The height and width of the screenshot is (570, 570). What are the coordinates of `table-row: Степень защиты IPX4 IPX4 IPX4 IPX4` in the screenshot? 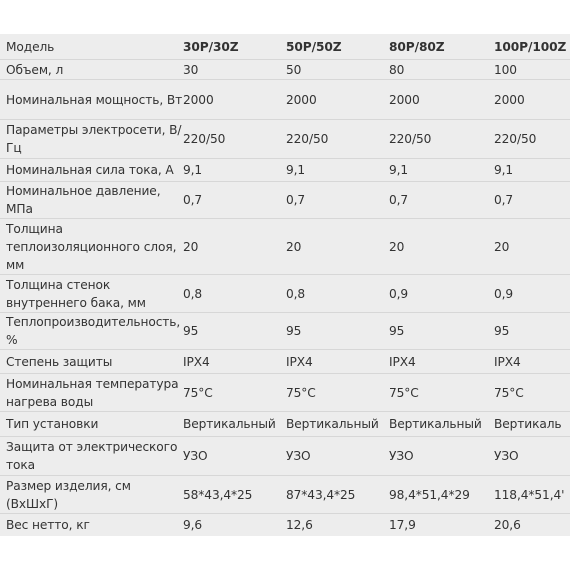 It's located at (285, 362).